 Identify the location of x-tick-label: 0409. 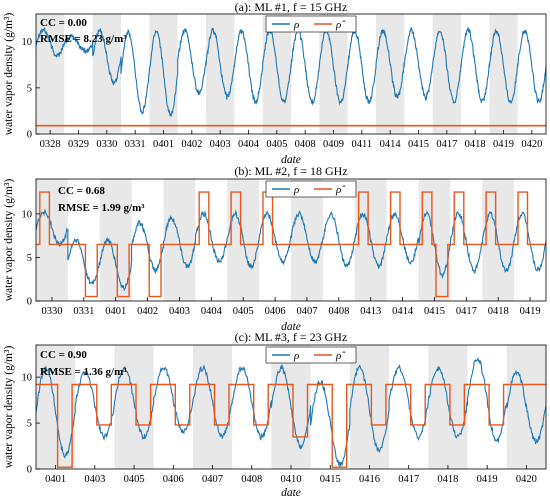
(333, 144).